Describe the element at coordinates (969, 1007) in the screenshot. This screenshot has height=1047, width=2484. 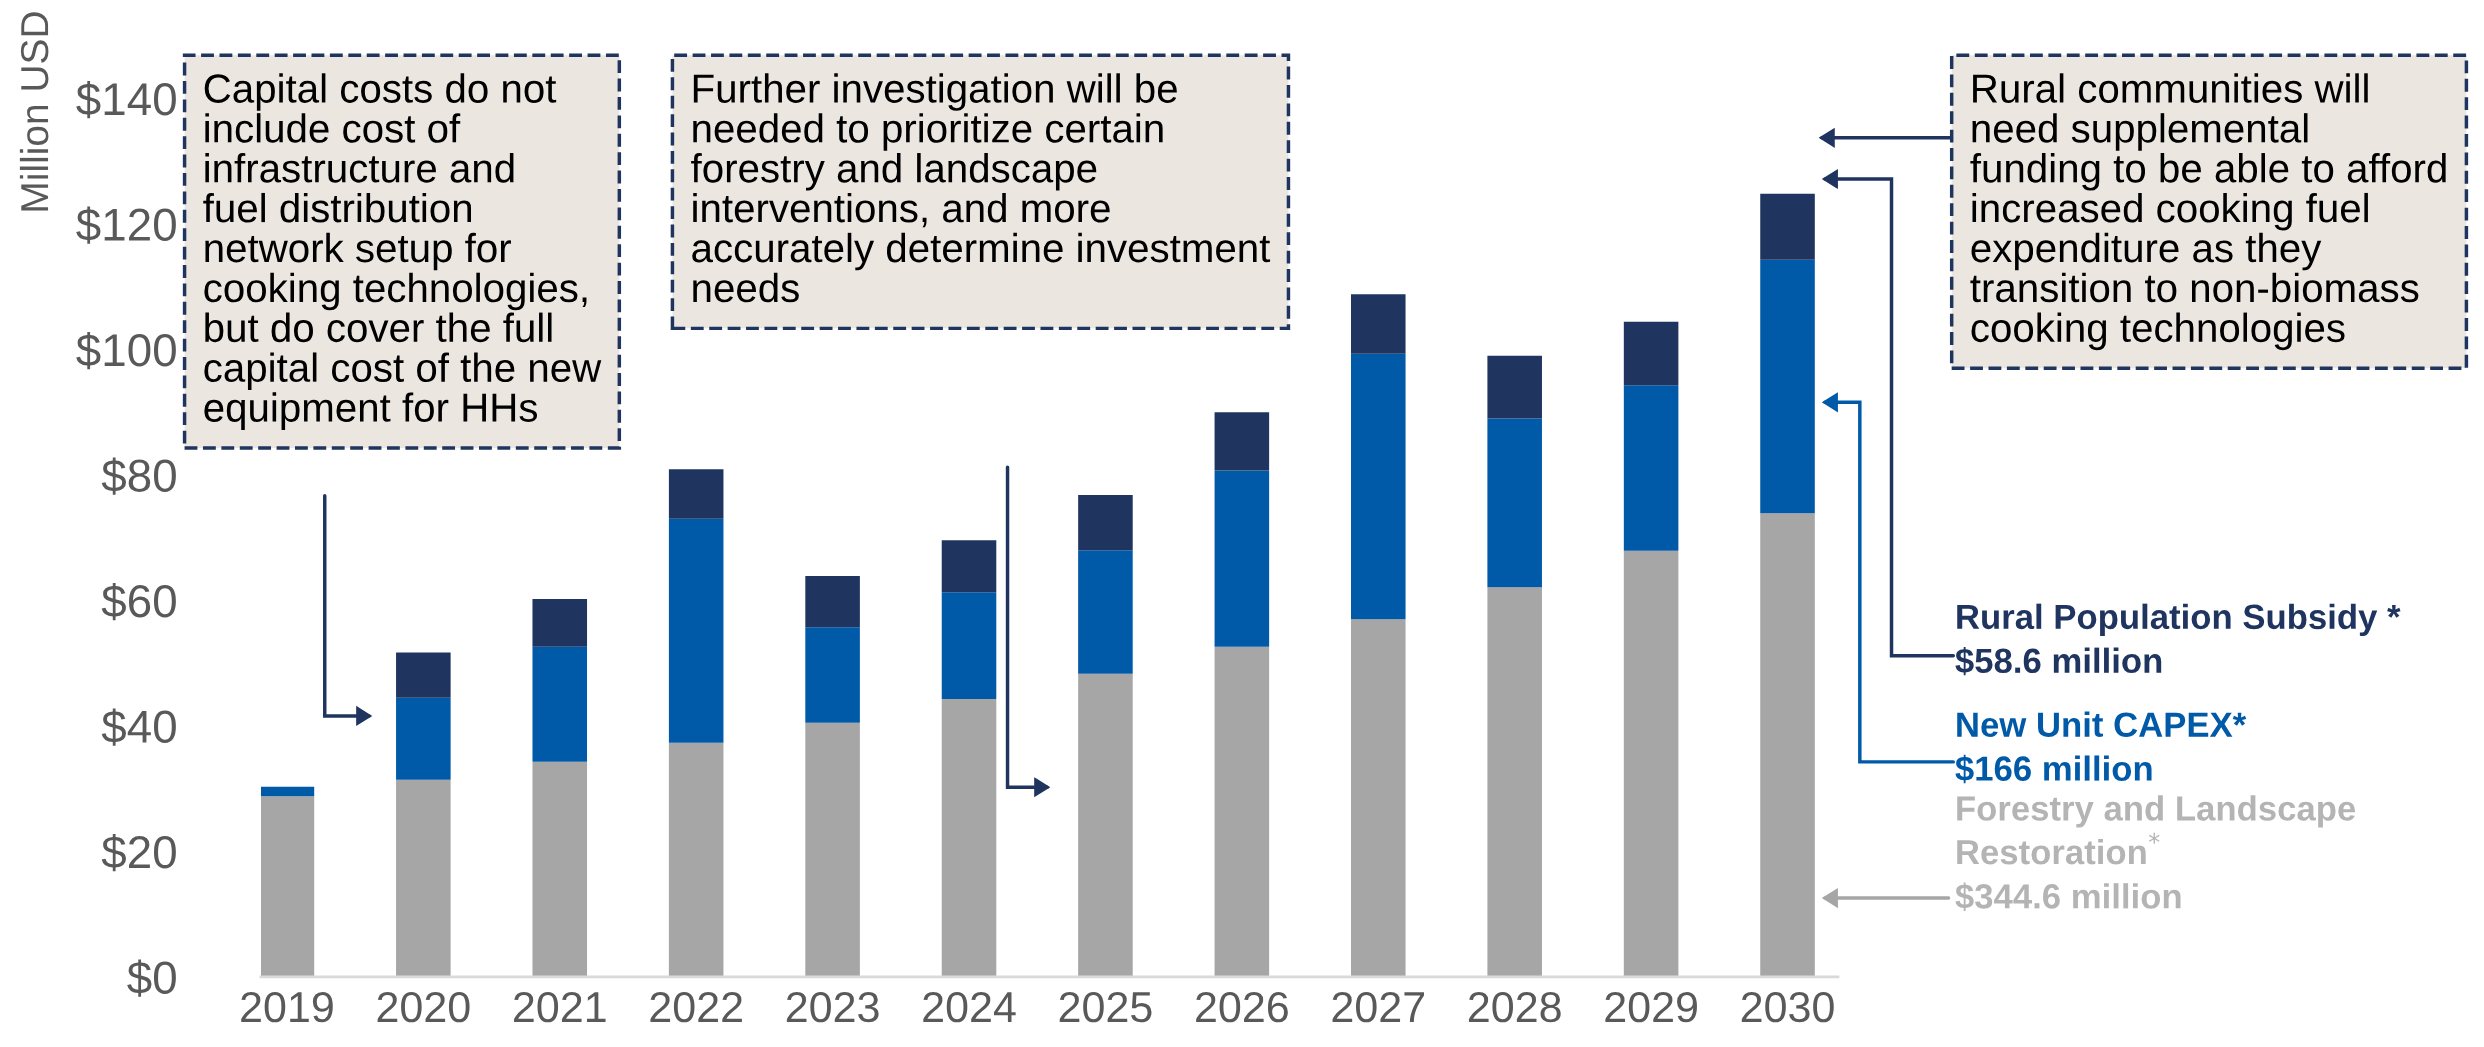
I see `x-tick-label: 2024` at that location.